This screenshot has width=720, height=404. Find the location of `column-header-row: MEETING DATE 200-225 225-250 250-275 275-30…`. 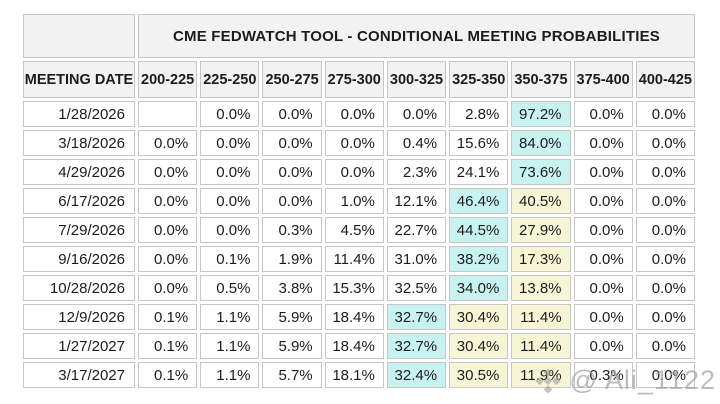

column-header-row: MEETING DATE 200-225 225-250 250-275 275-30… is located at coordinates (359, 79).